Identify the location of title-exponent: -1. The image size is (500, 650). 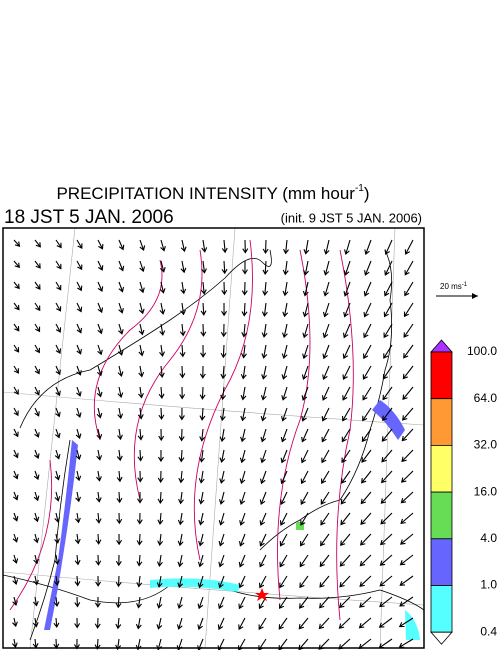
(359, 188).